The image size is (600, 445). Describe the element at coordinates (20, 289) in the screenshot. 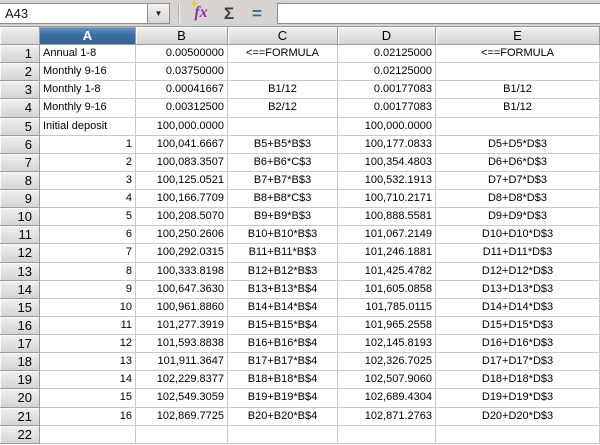

I see `row-header: 14` at that location.